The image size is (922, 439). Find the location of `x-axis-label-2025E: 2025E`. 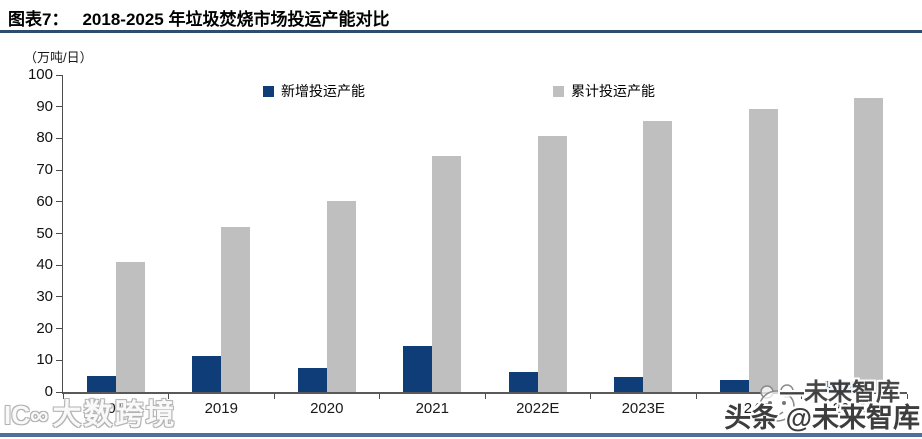

x-axis-label-2025E: 2025E is located at coordinates (854, 408).